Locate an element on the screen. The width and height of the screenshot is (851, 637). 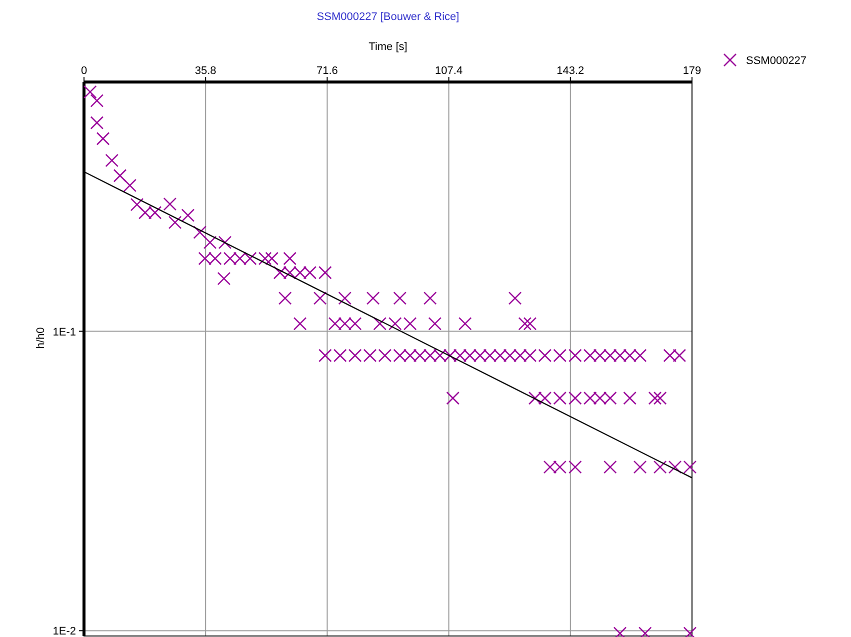
x-tick-label: 71.6 is located at coordinates (327, 71).